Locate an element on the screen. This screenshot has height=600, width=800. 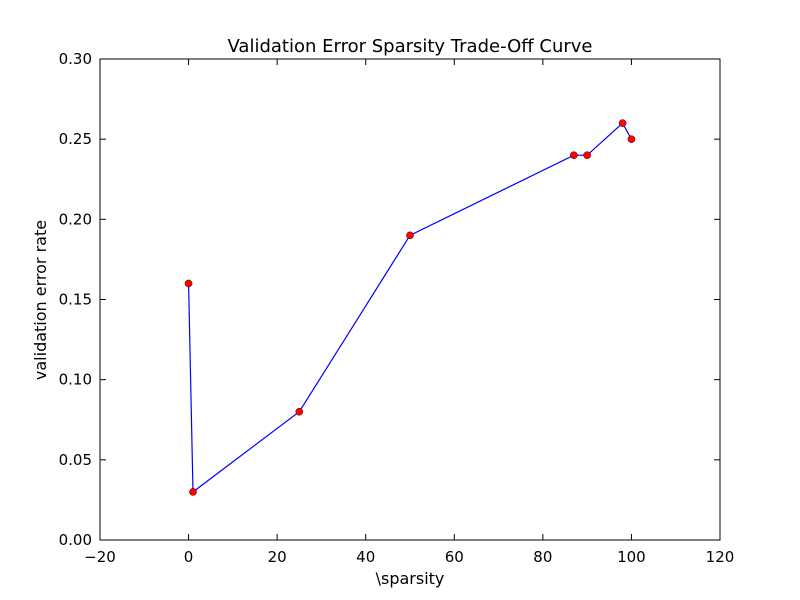
y-tick-label: 0.05 is located at coordinates (75, 460).